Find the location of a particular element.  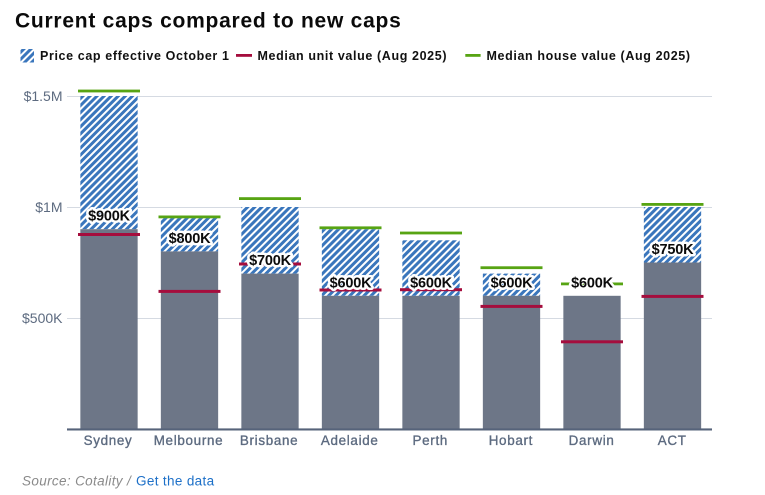

svg-text: $1M is located at coordinates (48, 207).